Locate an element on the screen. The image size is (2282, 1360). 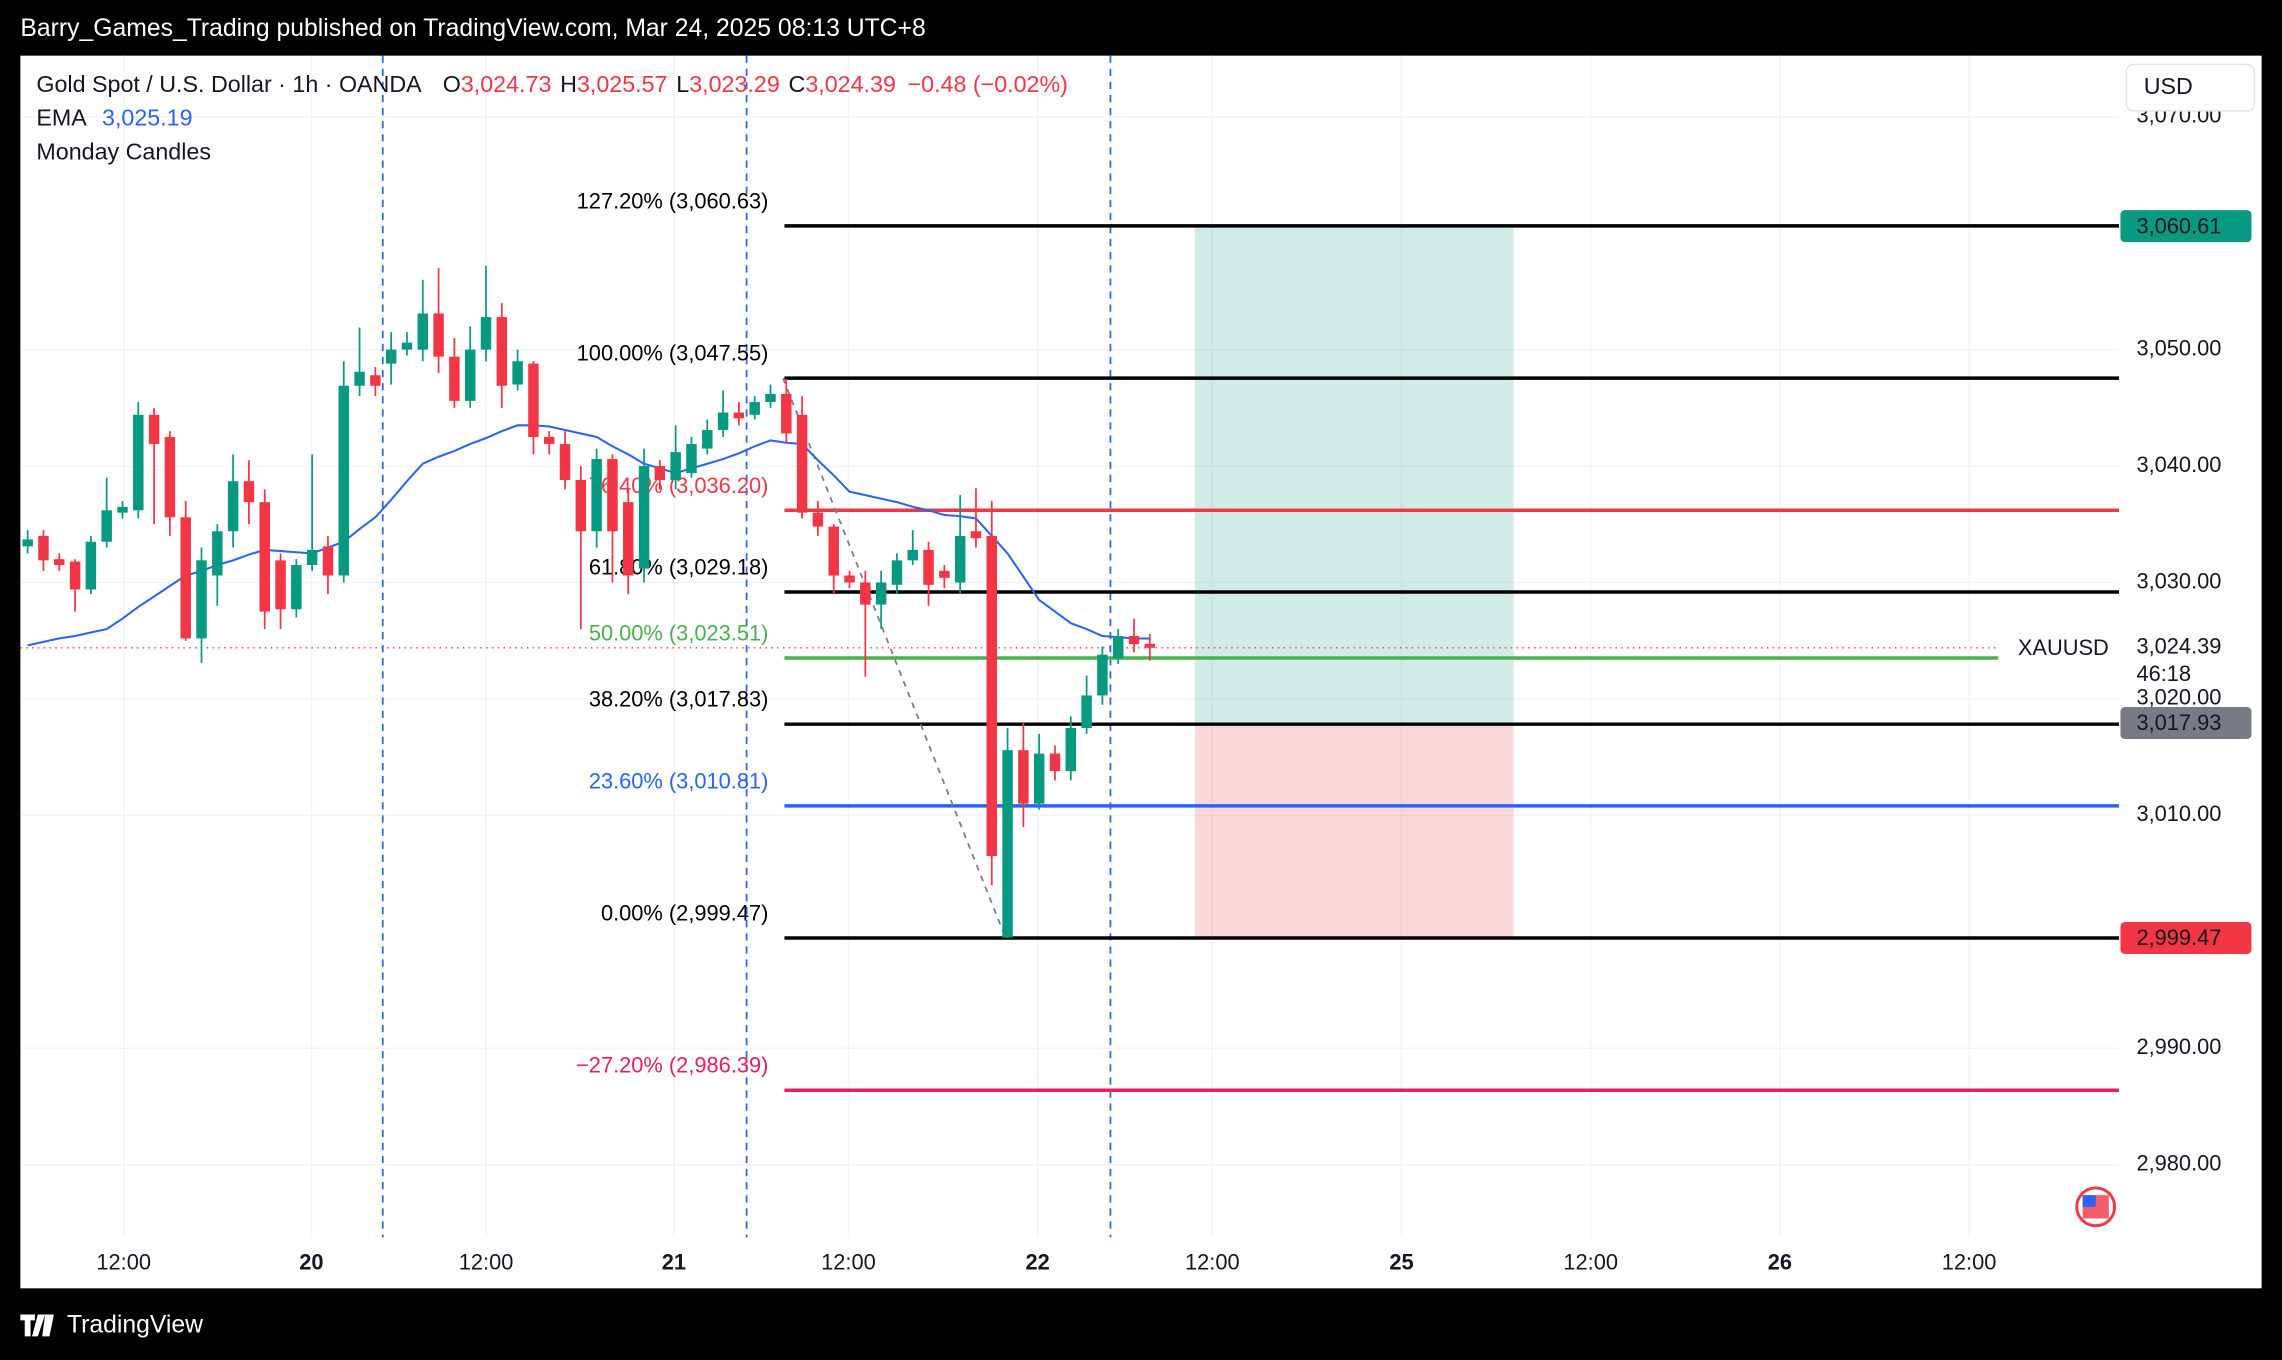
ohlc-value: 3,024.39 is located at coordinates (850, 84).